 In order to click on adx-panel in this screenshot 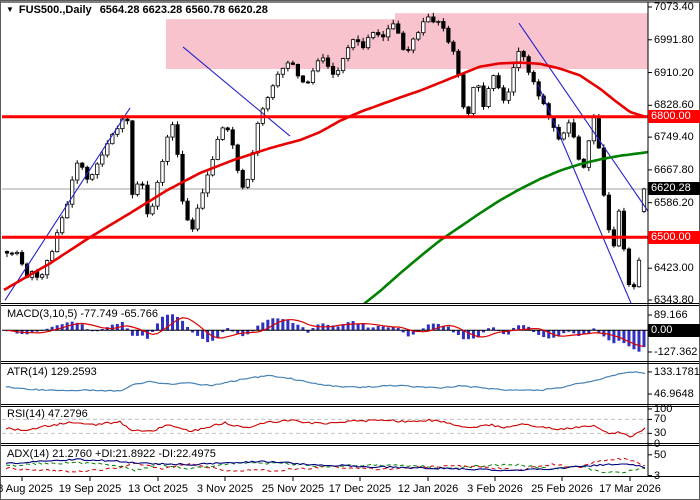, I will do `click(325, 465)`.